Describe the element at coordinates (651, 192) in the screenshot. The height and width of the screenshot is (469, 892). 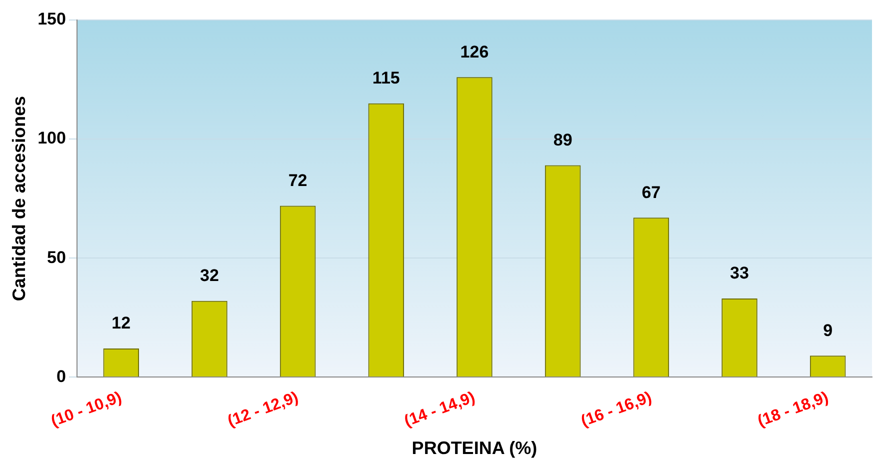
I see `data-label: 67` at that location.